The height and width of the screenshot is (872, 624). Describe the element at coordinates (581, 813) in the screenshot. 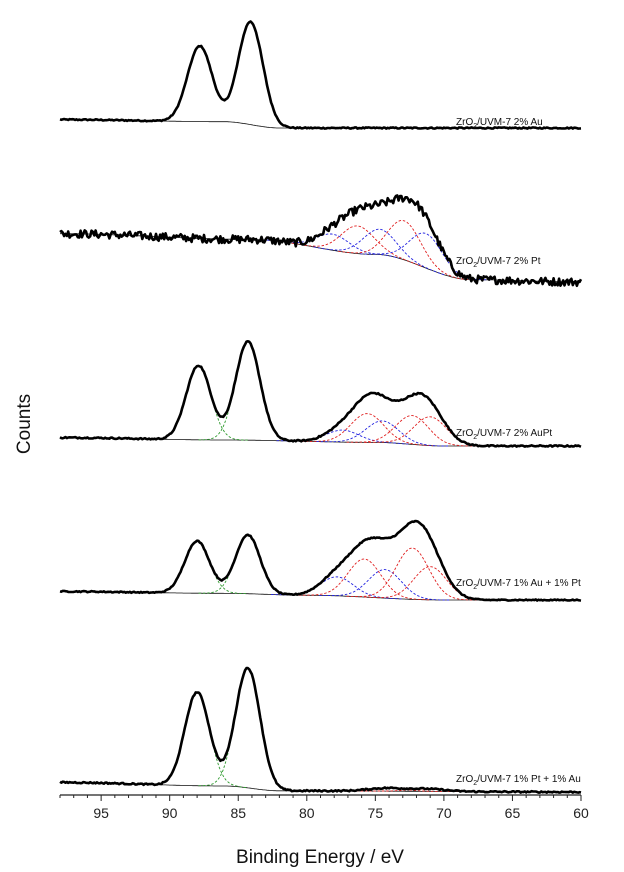

I see `x-tick-label: 60` at that location.